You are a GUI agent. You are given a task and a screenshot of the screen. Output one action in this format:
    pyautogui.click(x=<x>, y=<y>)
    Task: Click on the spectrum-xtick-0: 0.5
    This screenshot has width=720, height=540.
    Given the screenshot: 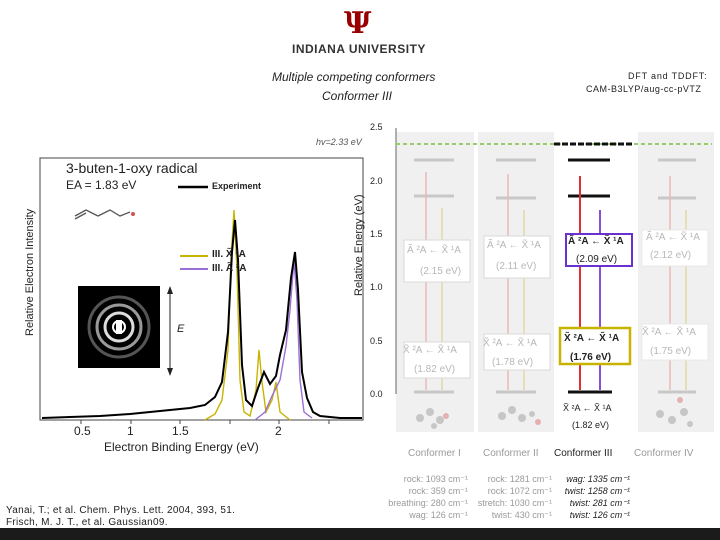 What is the action you would take?
    pyautogui.click(x=82, y=431)
    